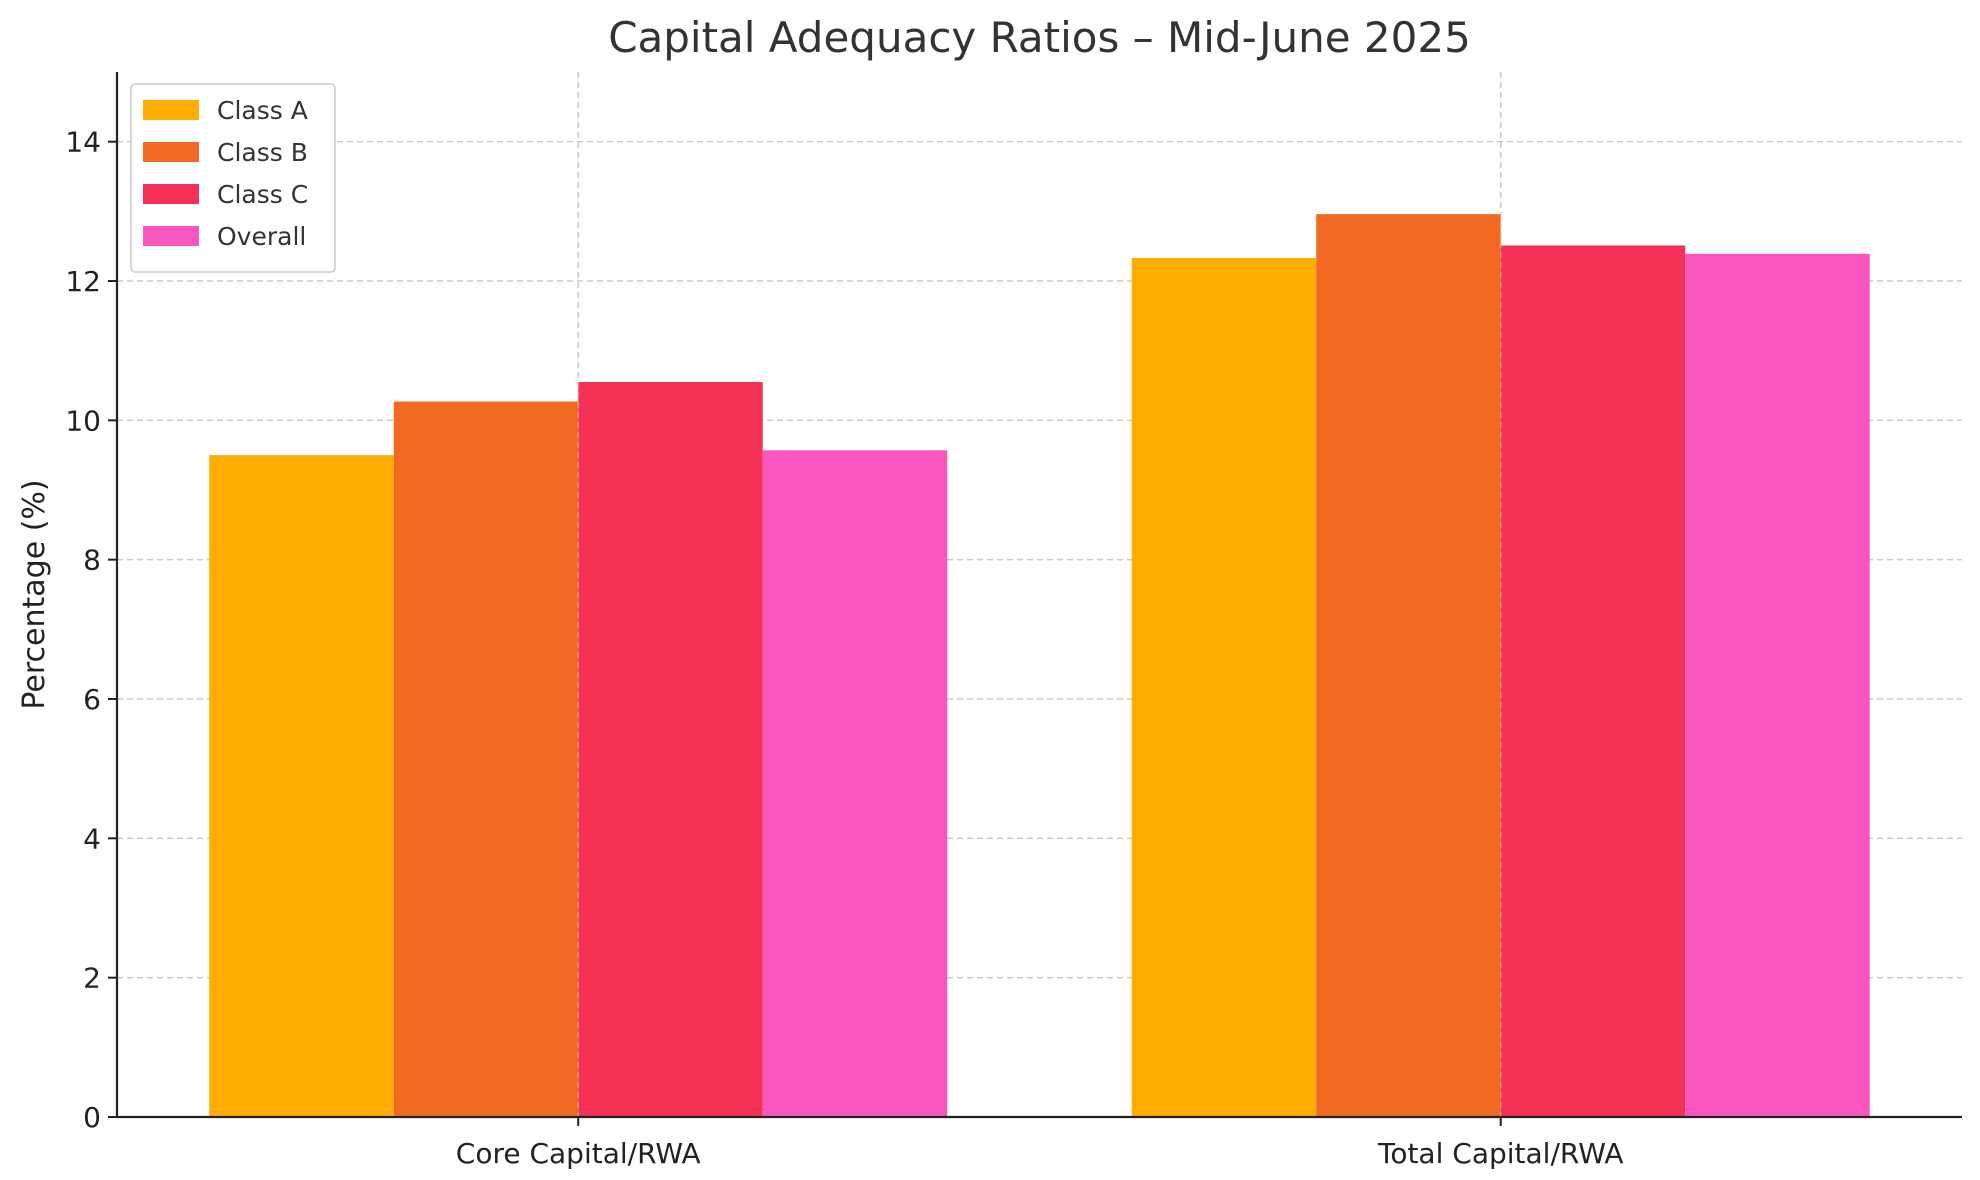  Describe the element at coordinates (171, 236) in the screenshot. I see `legend-swatch-overall` at that location.